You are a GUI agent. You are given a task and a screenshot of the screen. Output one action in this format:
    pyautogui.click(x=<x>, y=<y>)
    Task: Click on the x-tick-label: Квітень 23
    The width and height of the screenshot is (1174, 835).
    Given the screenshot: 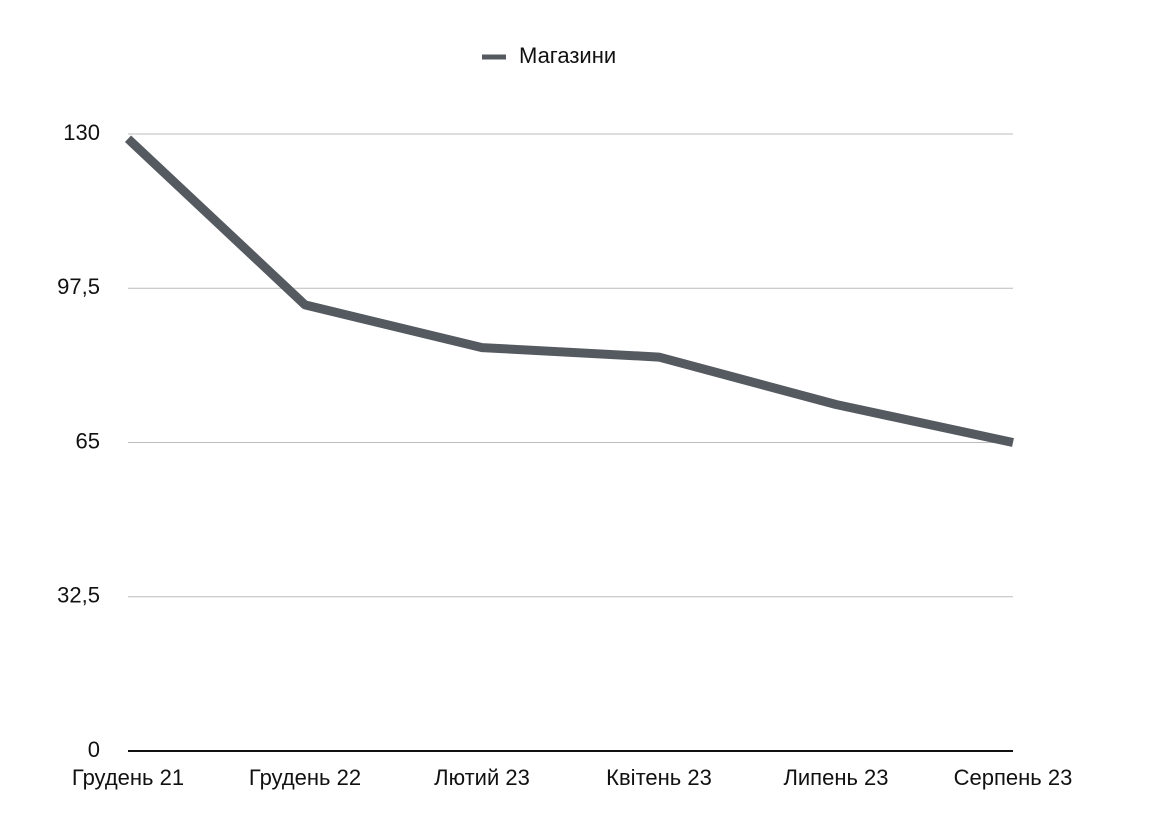 What is the action you would take?
    pyautogui.click(x=659, y=777)
    